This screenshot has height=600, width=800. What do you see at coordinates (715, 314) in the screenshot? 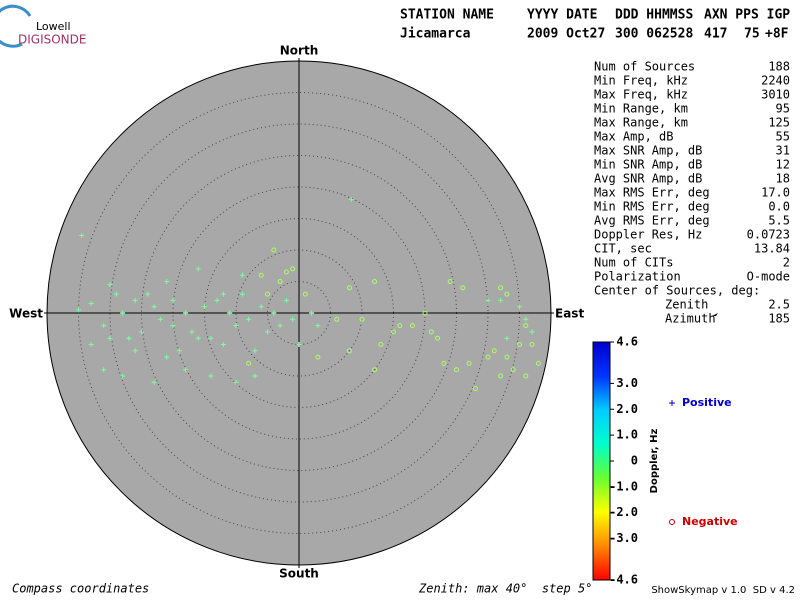
I see `azimuth-icon` at bounding box center [715, 314].